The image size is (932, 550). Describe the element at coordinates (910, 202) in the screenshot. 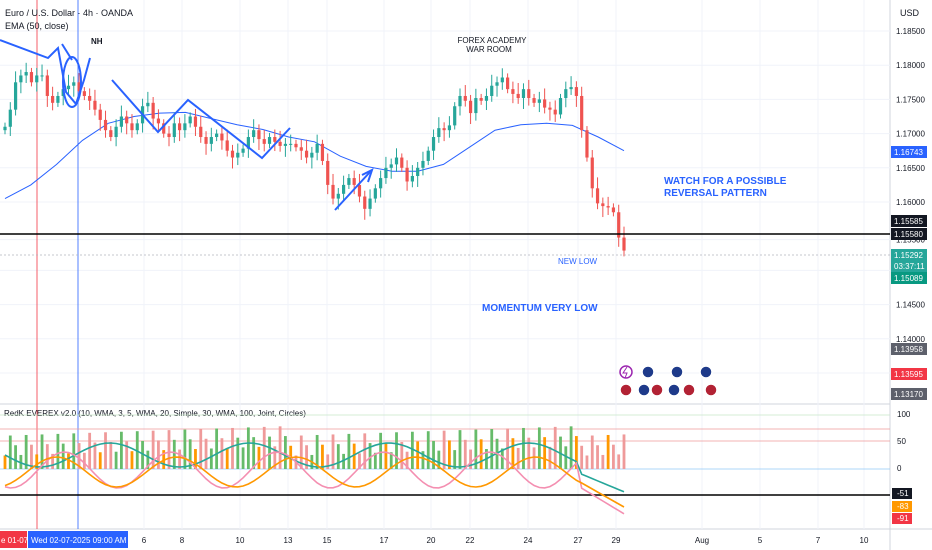

I see `price-tick-label: 1.16000` at that location.